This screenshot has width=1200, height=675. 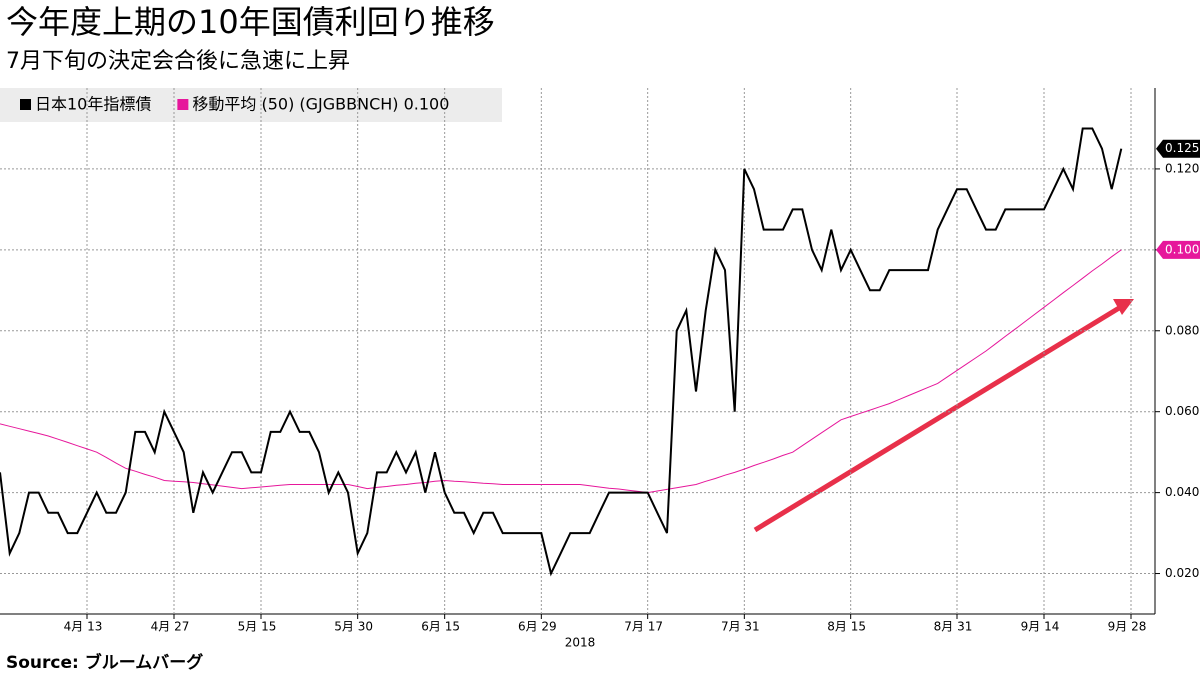 What do you see at coordinates (93, 104) in the screenshot?
I see `legend-label: 日本10年指標債` at bounding box center [93, 104].